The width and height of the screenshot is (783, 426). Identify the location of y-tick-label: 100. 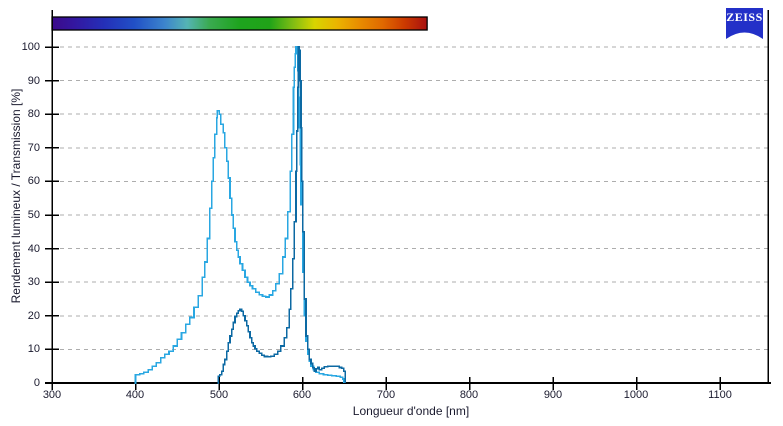
(30, 47).